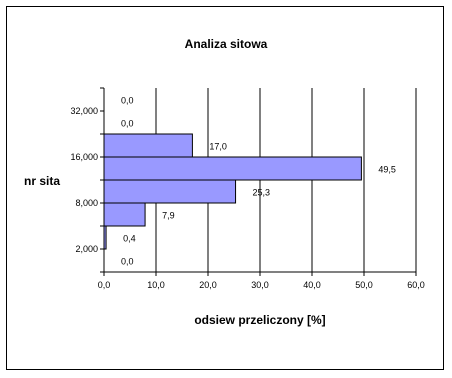 The width and height of the screenshot is (452, 378). Describe the element at coordinates (86, 249) in the screenshot. I see `y-tick-label: 2,000` at that location.